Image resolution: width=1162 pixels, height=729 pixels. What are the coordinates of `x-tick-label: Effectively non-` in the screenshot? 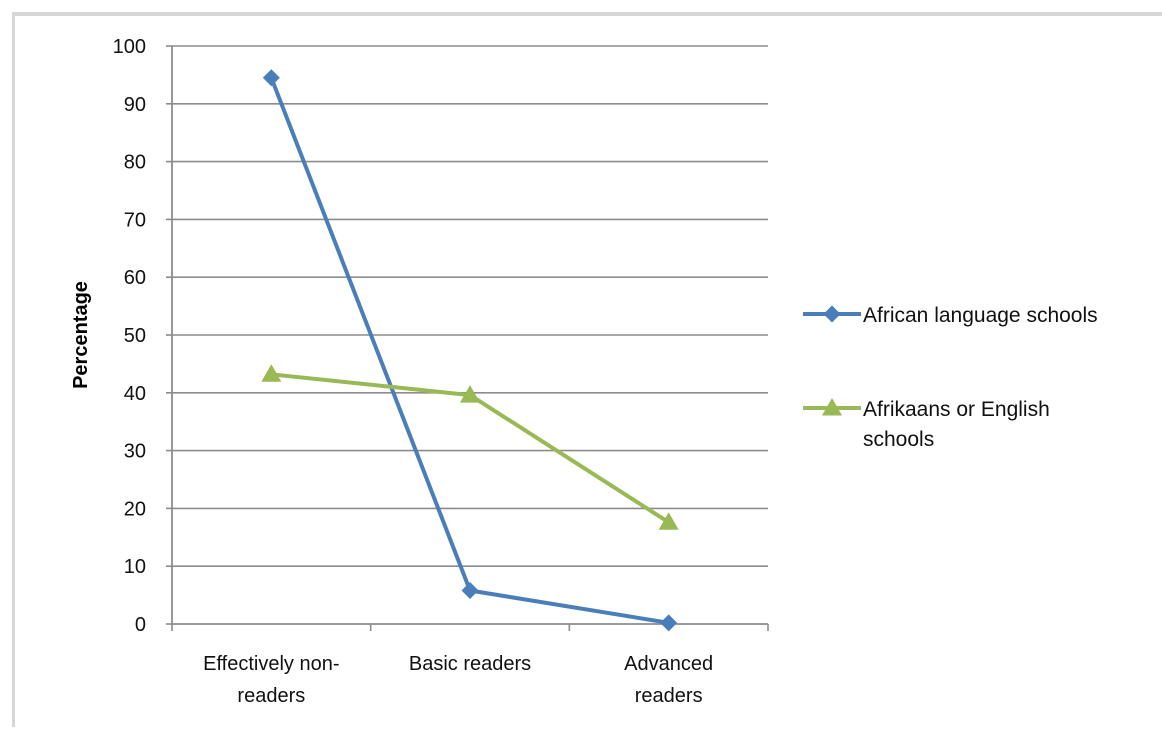 It's located at (271, 664).